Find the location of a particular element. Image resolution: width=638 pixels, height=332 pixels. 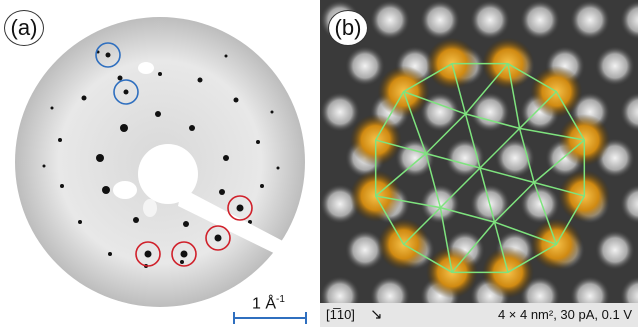

panel-label-b: (b) is located at coordinates (348, 28).